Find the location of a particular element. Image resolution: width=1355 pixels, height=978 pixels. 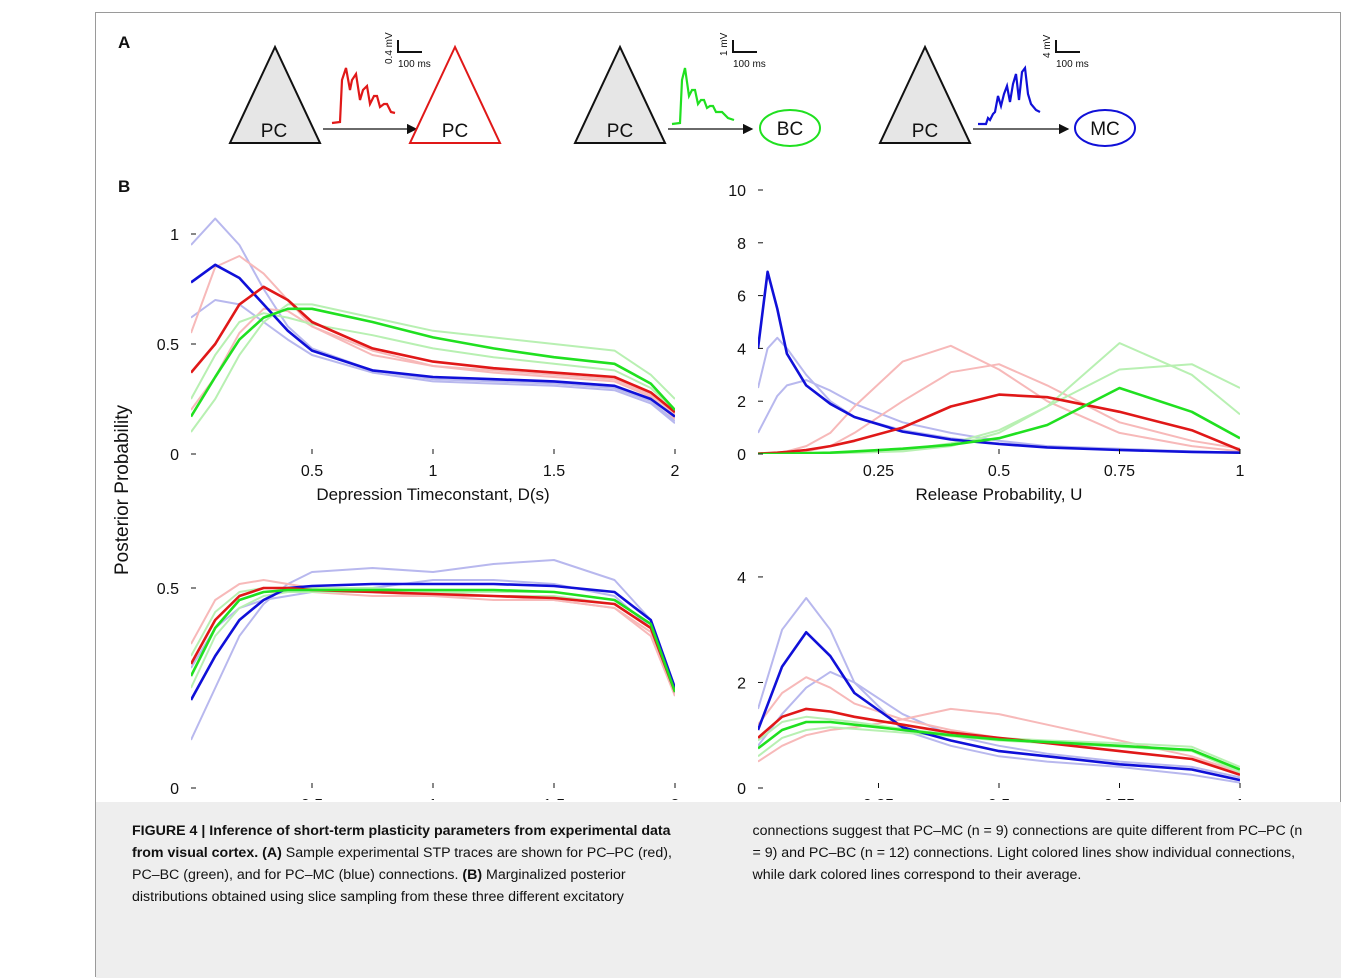

panel-label: B is located at coordinates (124, 186).